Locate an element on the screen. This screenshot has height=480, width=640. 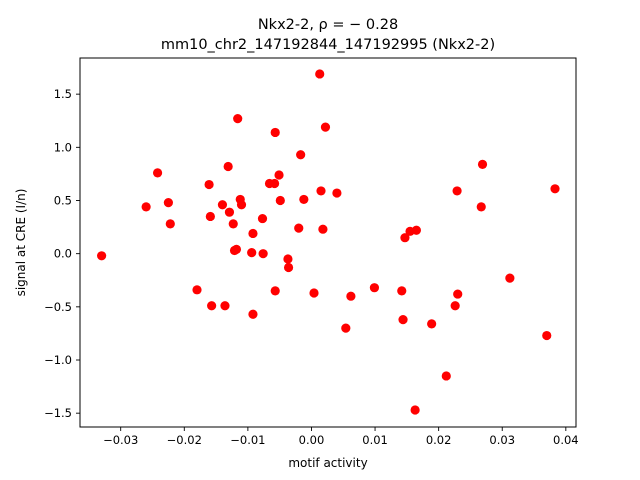
y-tick-label: 0.0 is located at coordinates (63, 254).